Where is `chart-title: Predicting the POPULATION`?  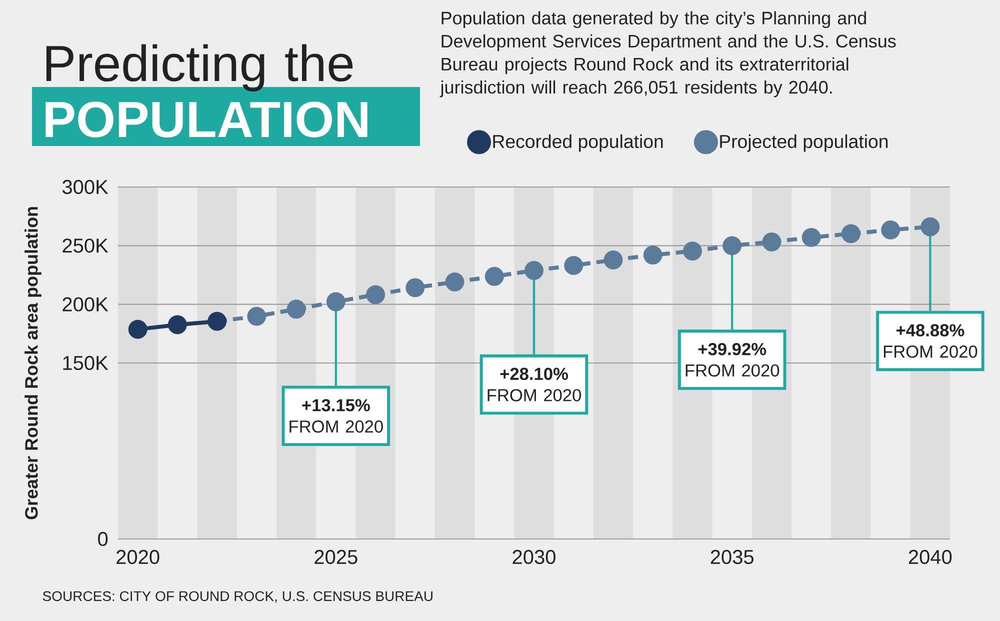 chart-title: Predicting the POPULATION is located at coordinates (207, 91).